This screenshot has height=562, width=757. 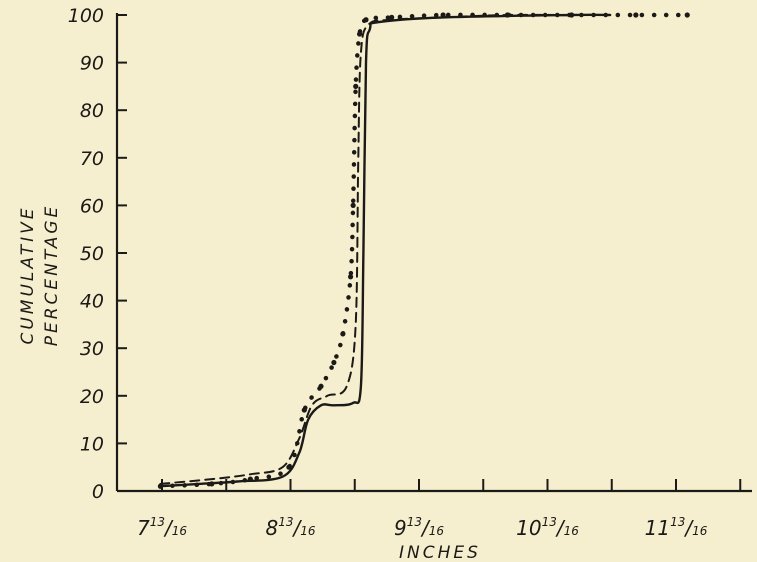 What do you see at coordinates (92, 111) in the screenshot?
I see `y-tick-label: 80` at bounding box center [92, 111].